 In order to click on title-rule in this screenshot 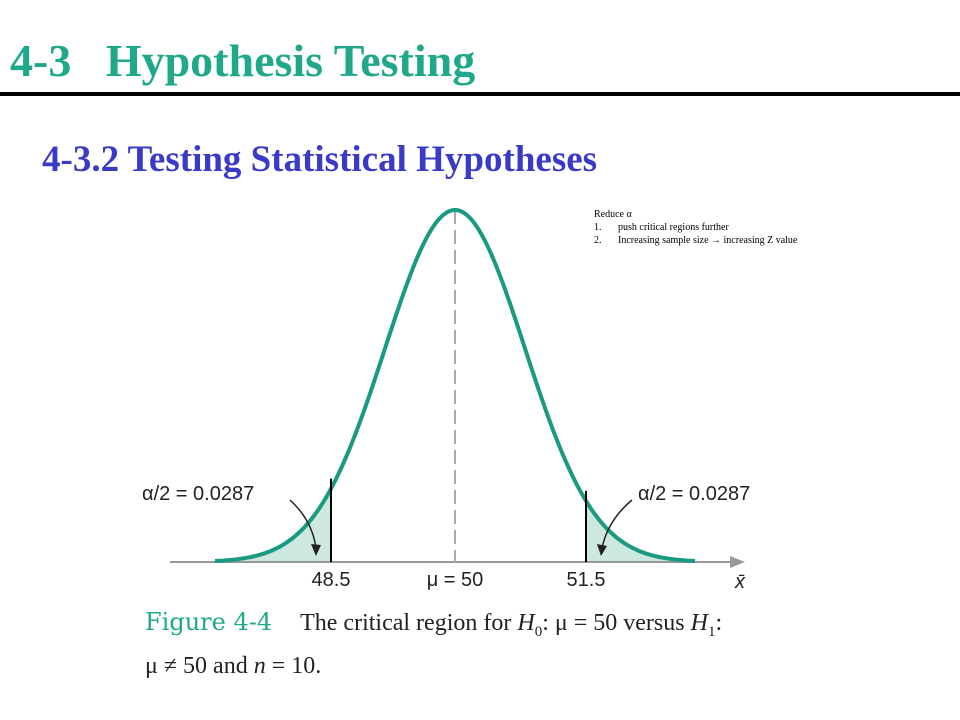, I will do `click(480, 94)`.